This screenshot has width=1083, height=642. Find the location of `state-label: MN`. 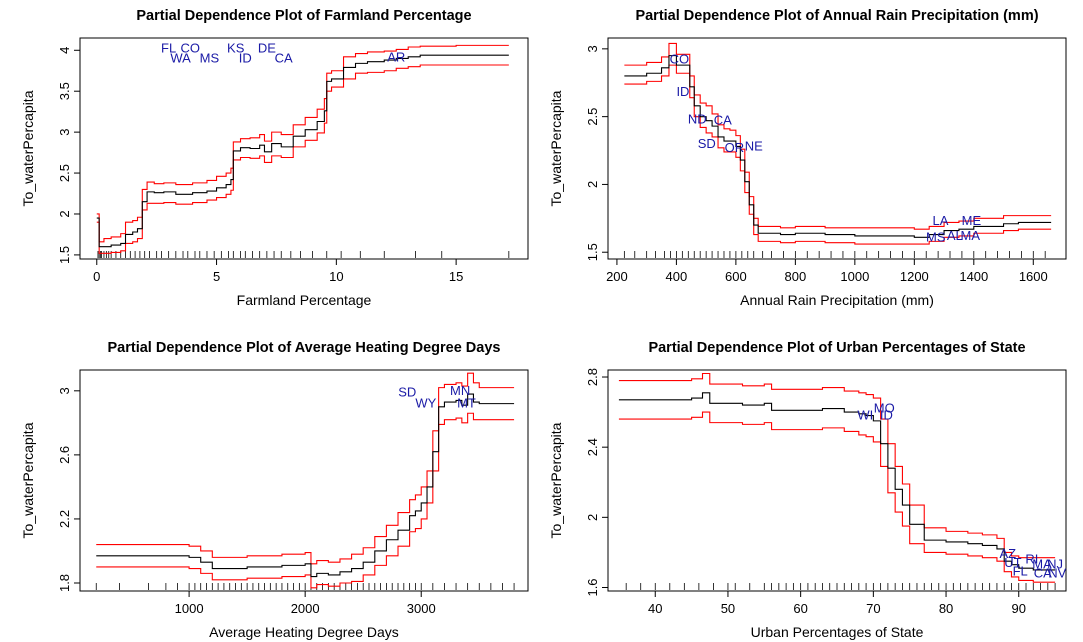

state-label: MN is located at coordinates (460, 390).